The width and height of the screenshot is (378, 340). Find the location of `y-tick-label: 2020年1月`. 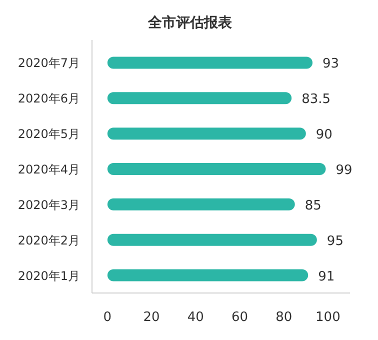

y-tick-label: 2020年1月 is located at coordinates (49, 275).